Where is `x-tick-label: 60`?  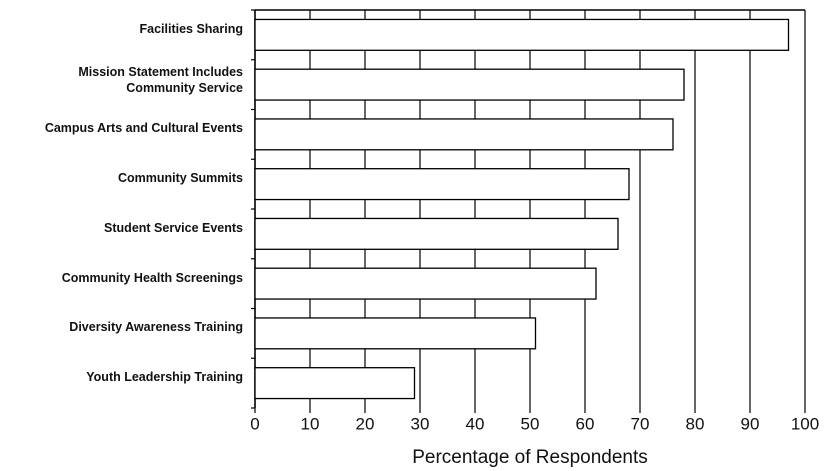
x-tick-label: 60 is located at coordinates (585, 423).